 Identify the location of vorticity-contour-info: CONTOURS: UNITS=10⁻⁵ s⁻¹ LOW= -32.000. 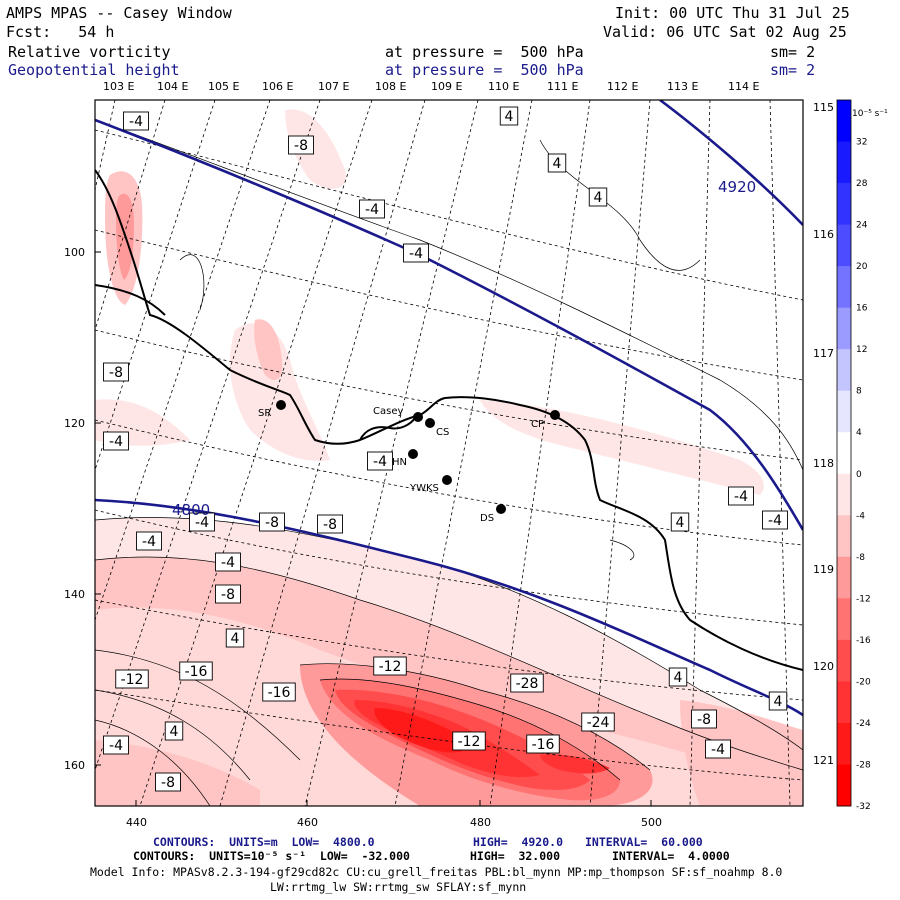
(271, 856).